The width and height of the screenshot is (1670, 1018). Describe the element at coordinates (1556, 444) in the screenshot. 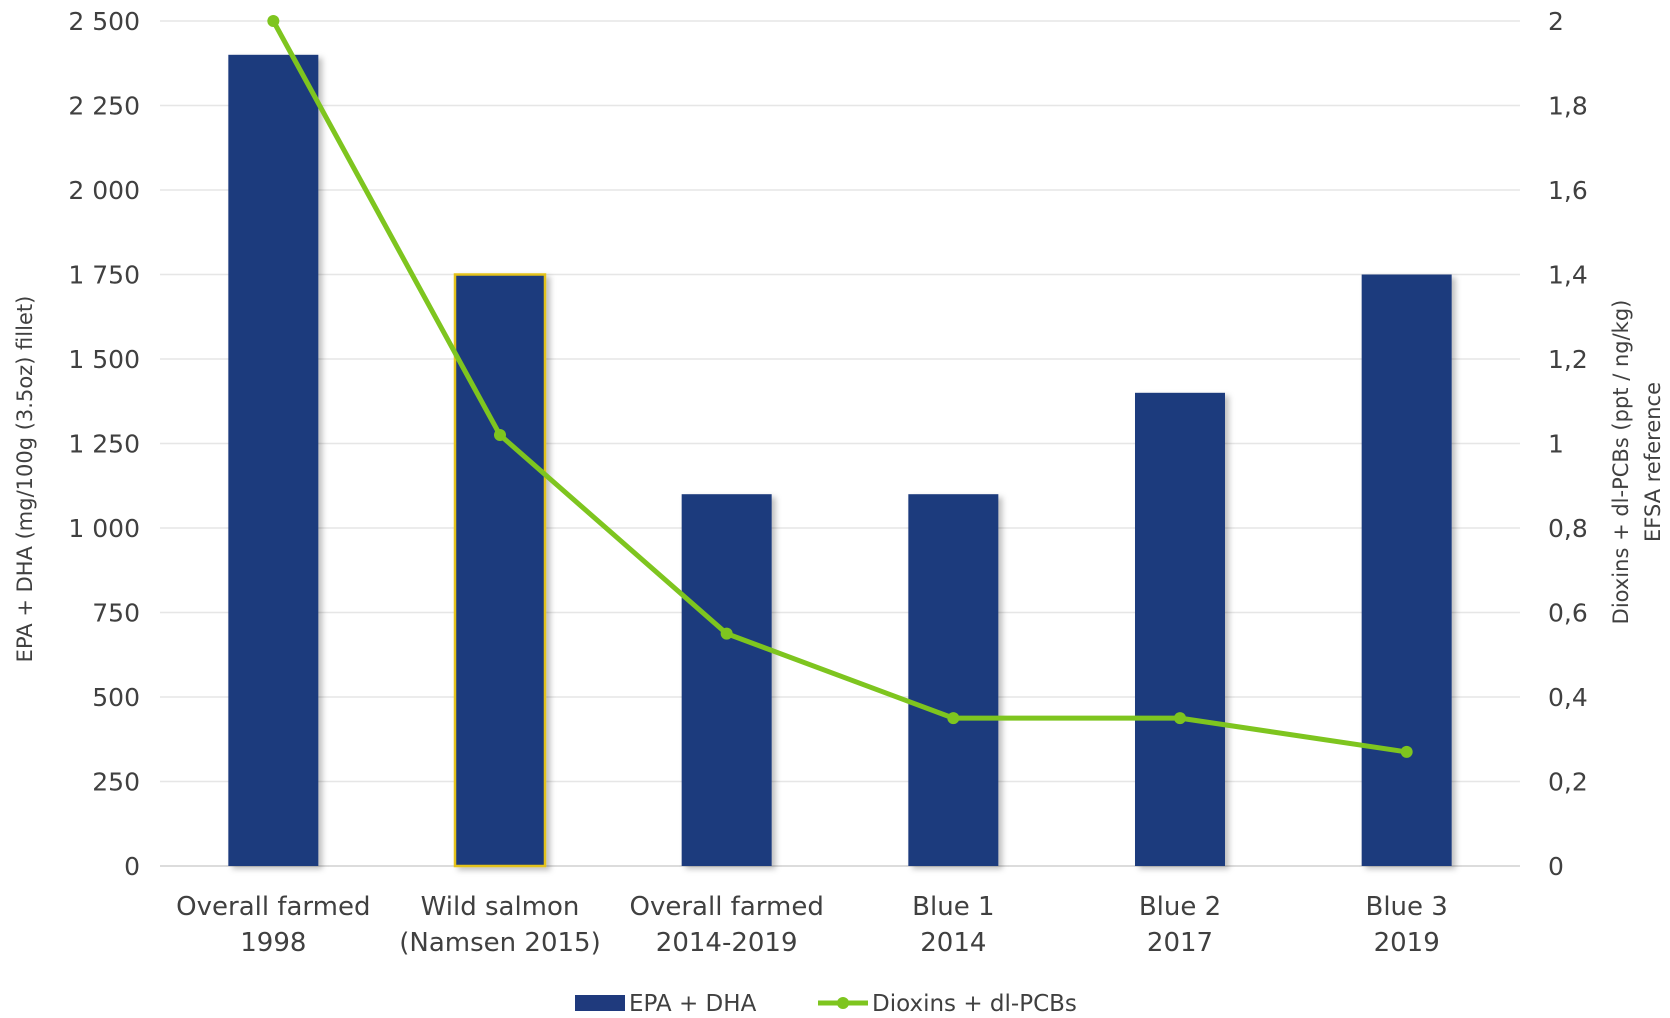

I see `right-tick-label: 1` at that location.